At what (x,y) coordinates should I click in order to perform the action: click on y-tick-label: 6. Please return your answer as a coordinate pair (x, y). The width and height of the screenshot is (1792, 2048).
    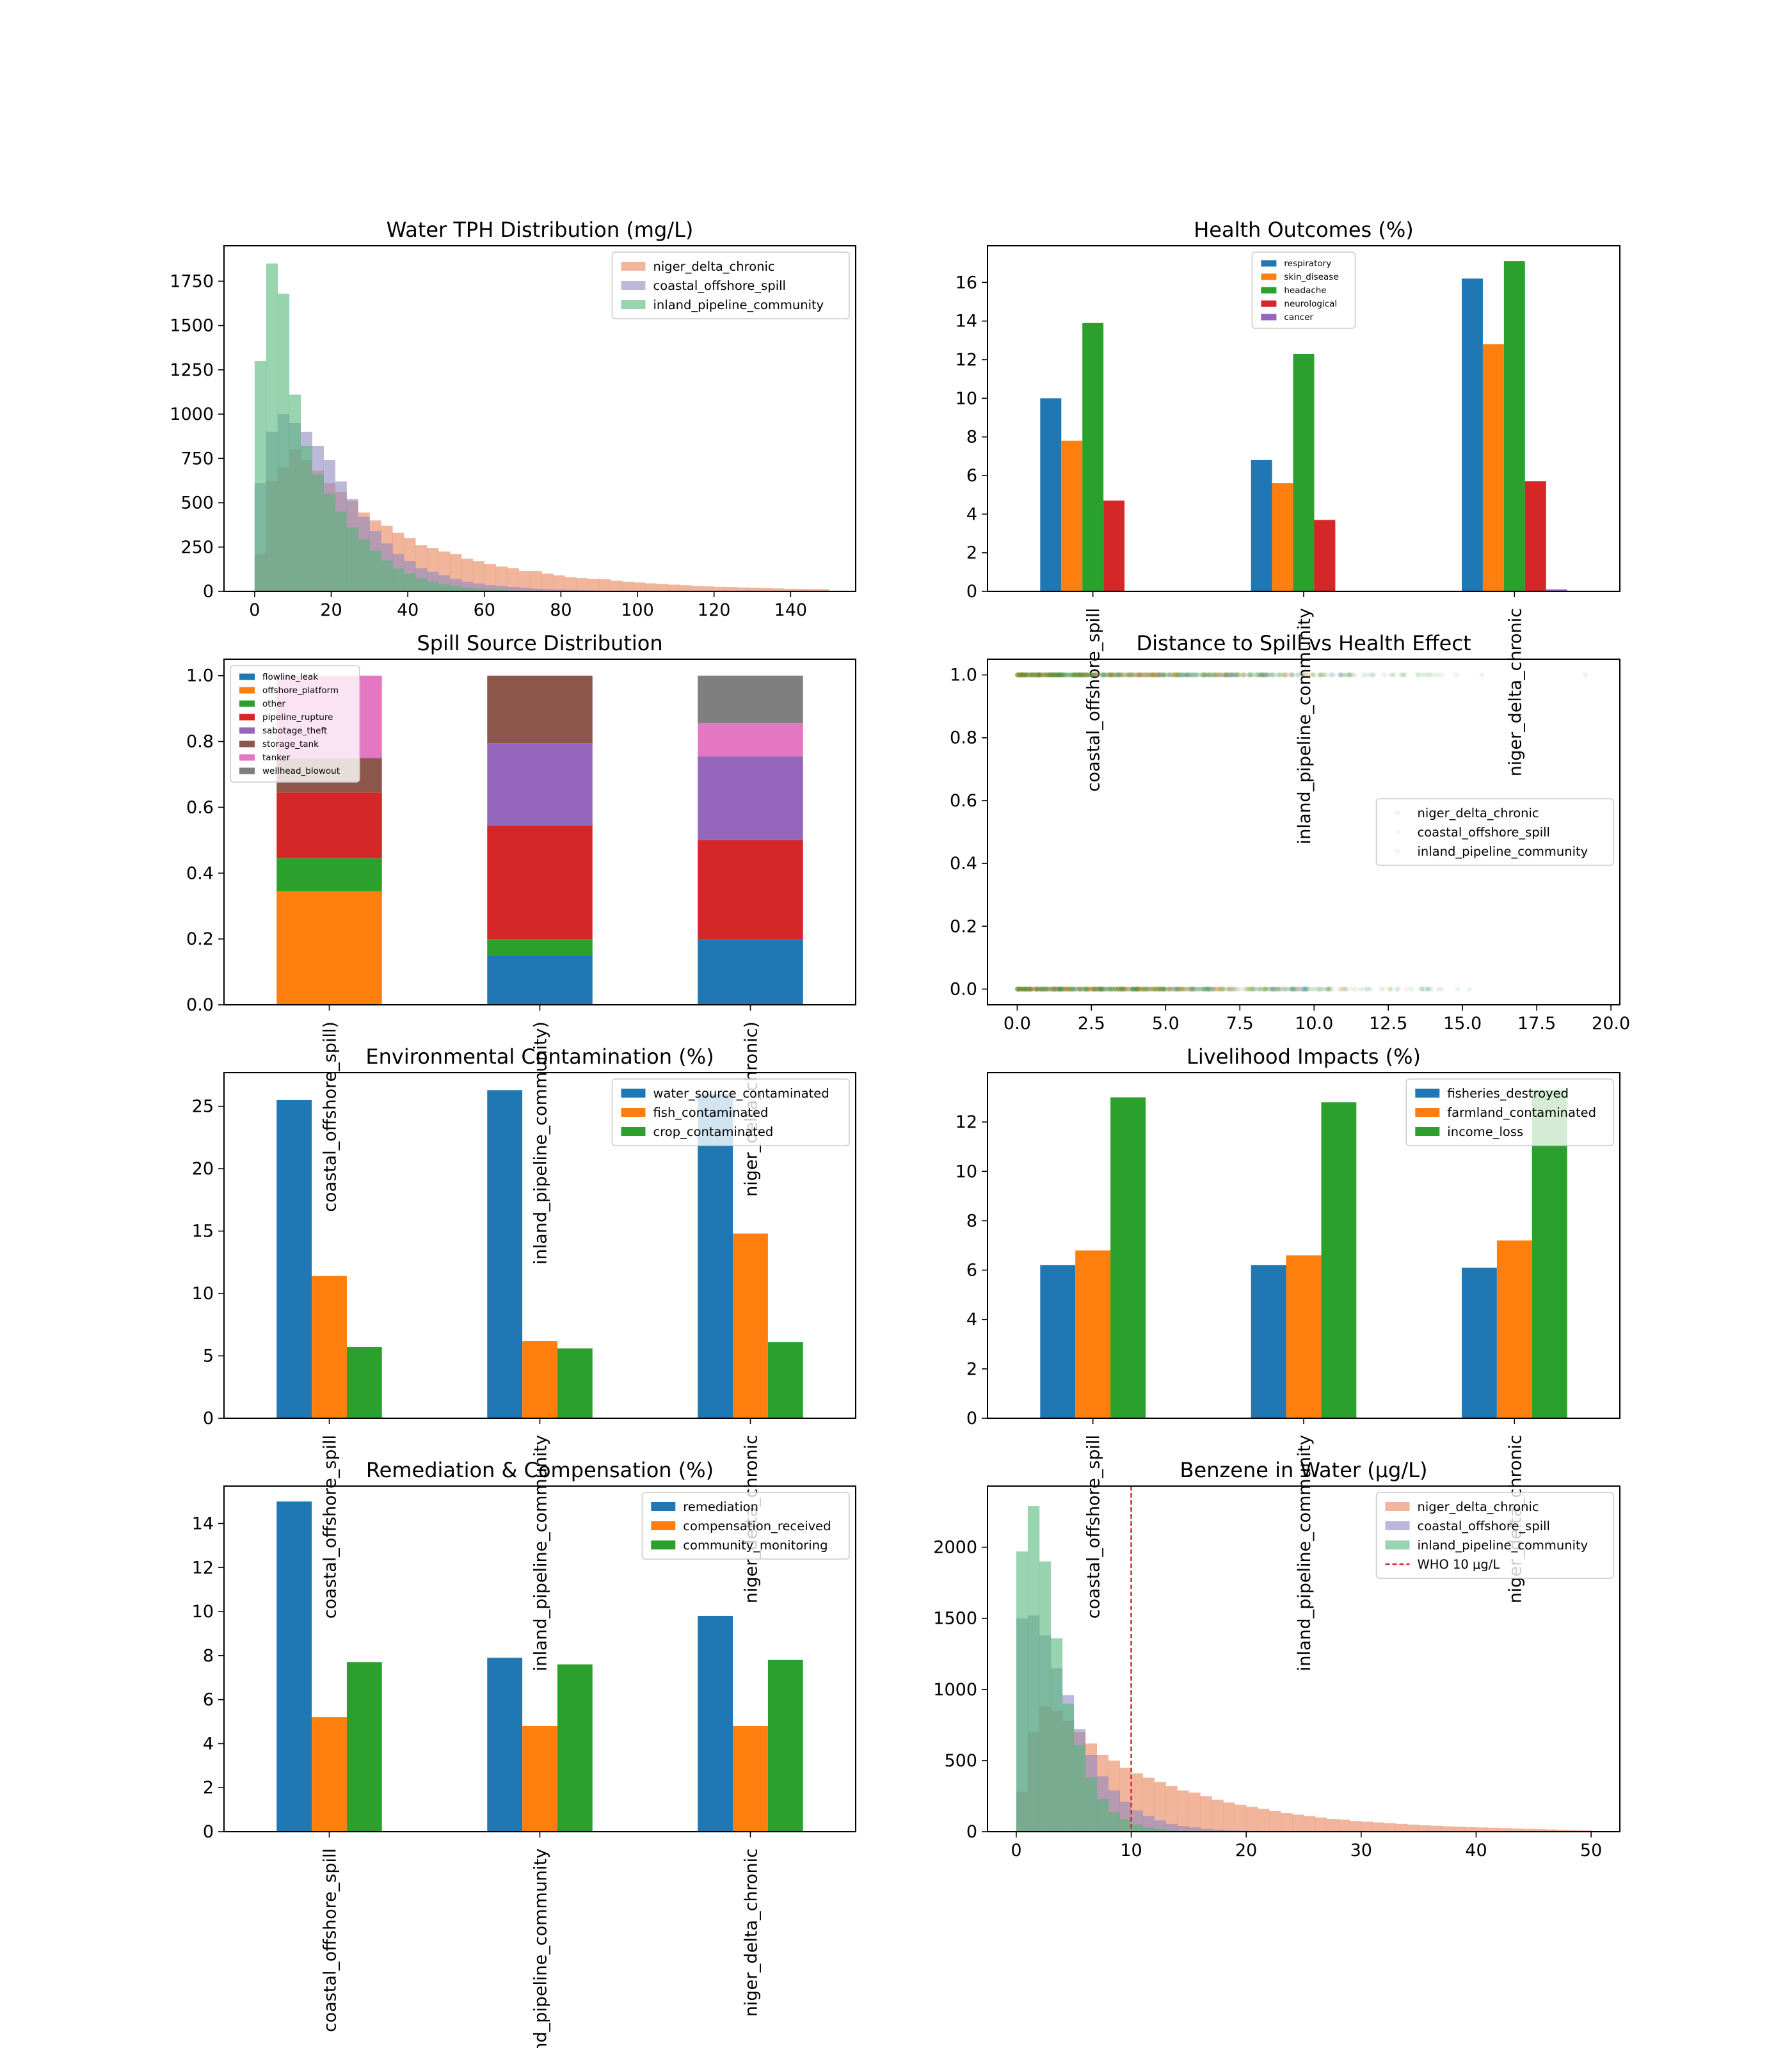
    Looking at the image, I should click on (971, 1271).